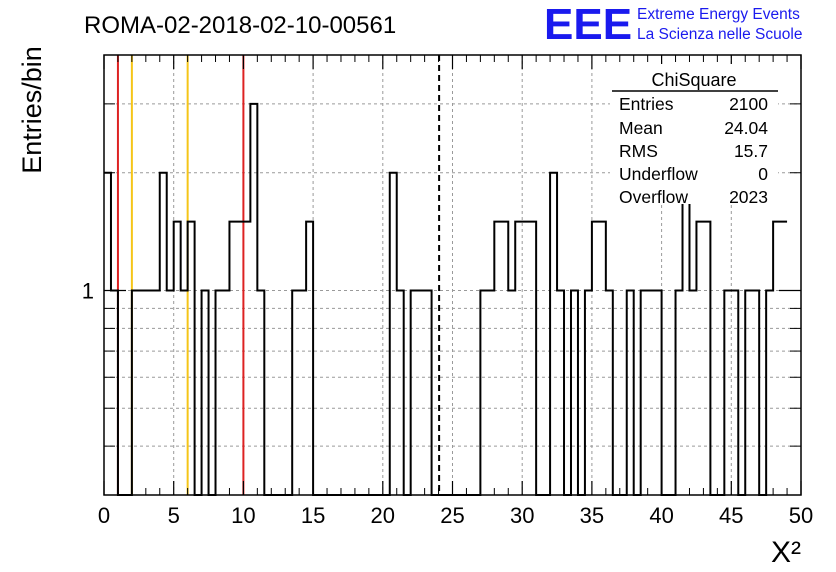 The width and height of the screenshot is (836, 572). What do you see at coordinates (313, 515) in the screenshot?
I see `x-tick-label: 15` at bounding box center [313, 515].